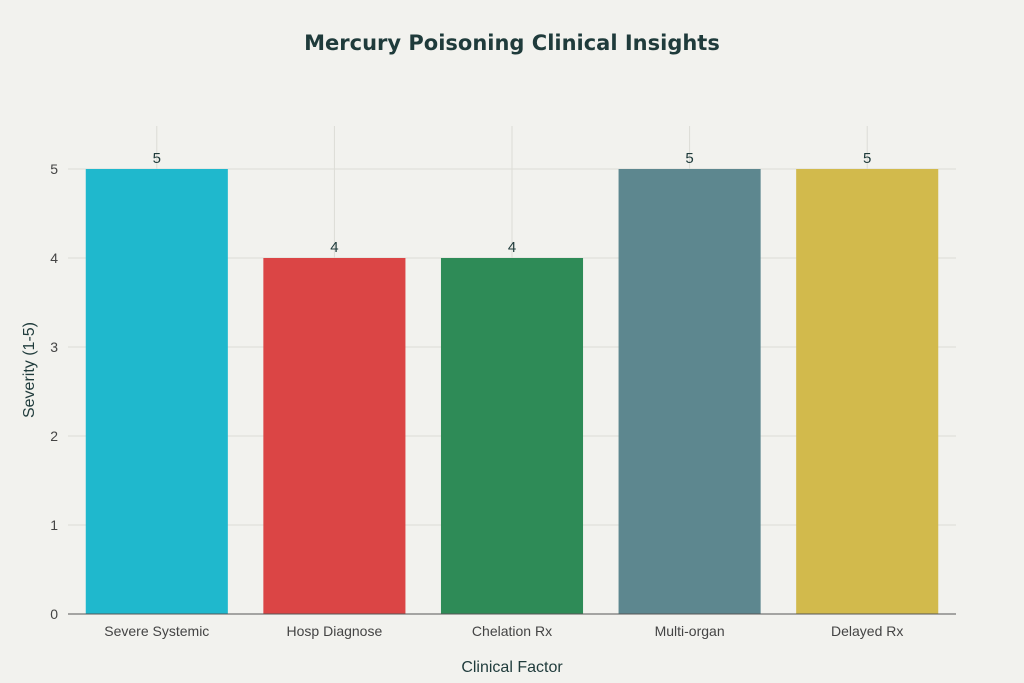 The width and height of the screenshot is (1024, 683). Describe the element at coordinates (335, 631) in the screenshot. I see `x-tick-label: Hosp Diagnose` at that location.